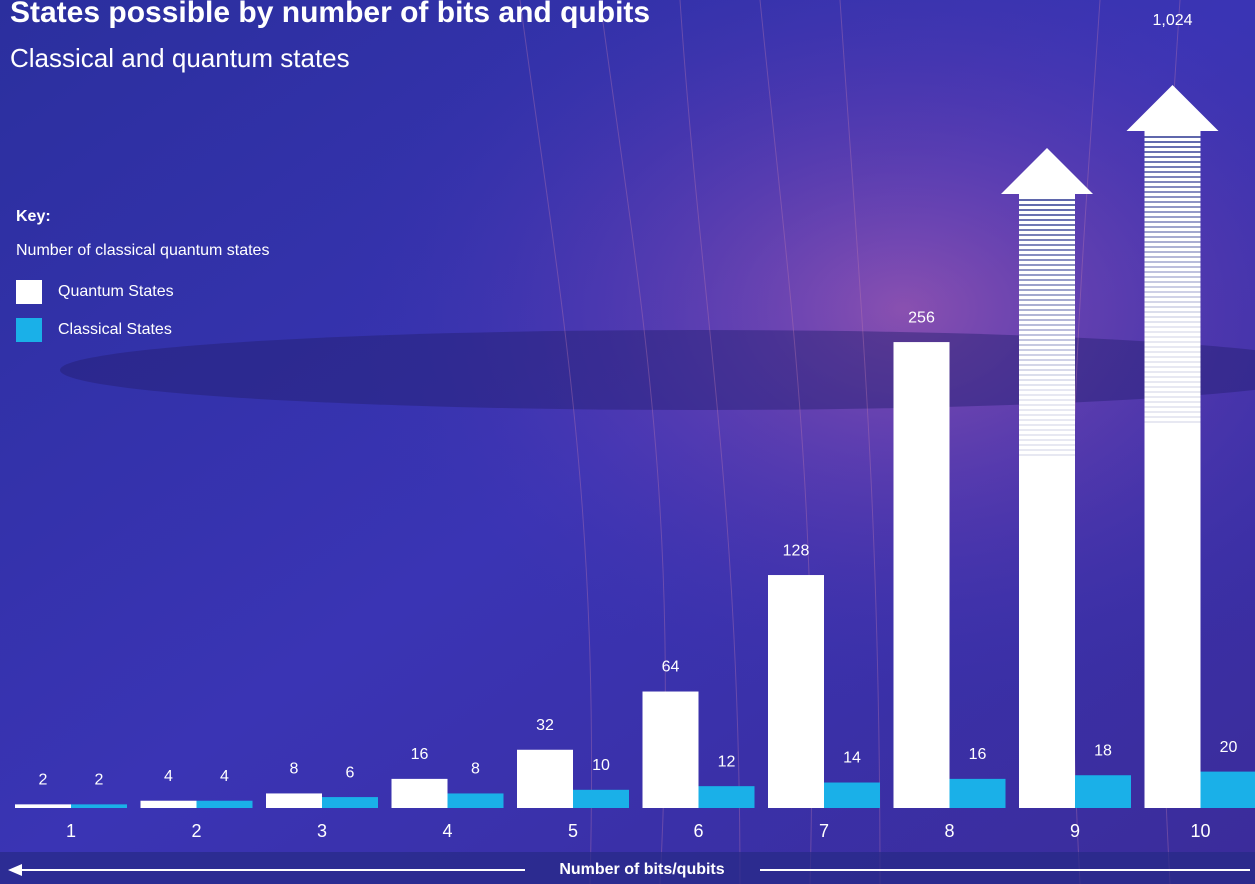 The image size is (1255, 884). Describe the element at coordinates (447, 831) in the screenshot. I see `x-tick-label: 4` at that location.